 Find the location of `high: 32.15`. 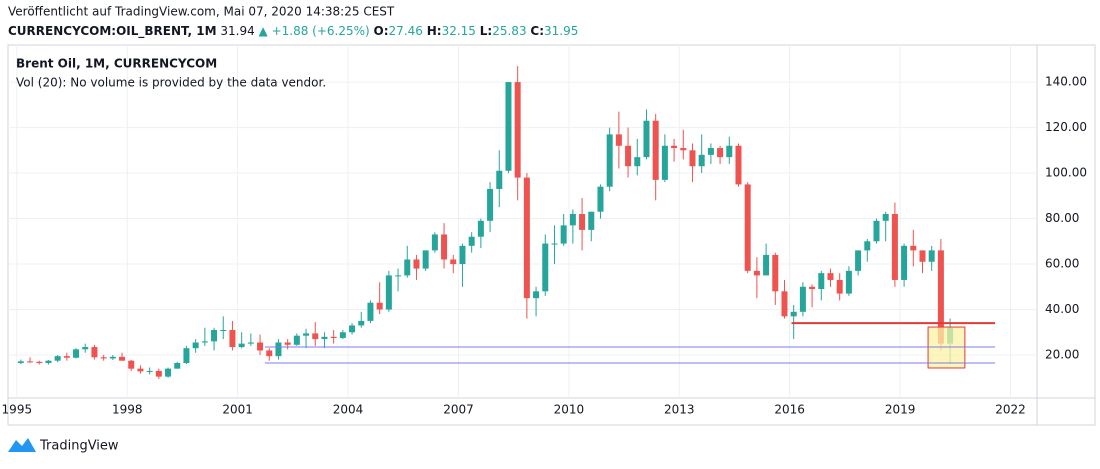

high: 32.15 is located at coordinates (459, 31).